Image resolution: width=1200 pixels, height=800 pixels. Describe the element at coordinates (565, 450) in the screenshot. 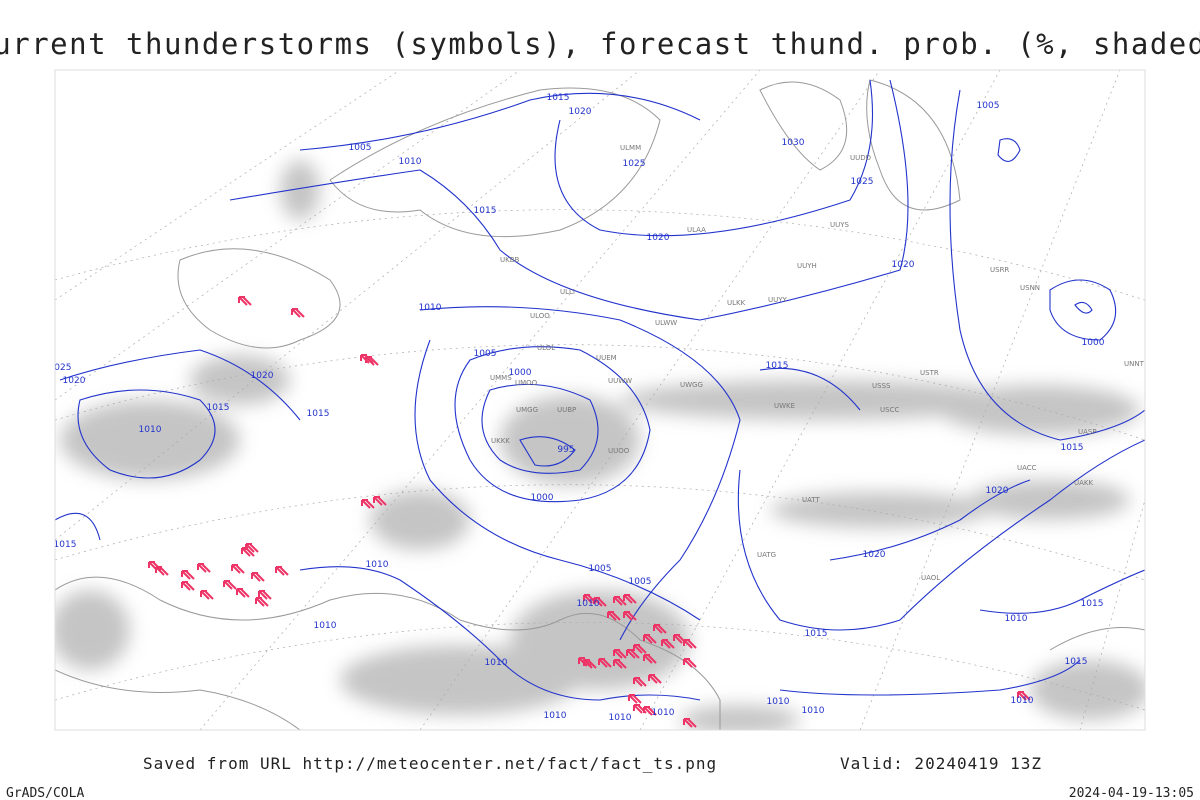

I see `isobar-label: 995` at that location.